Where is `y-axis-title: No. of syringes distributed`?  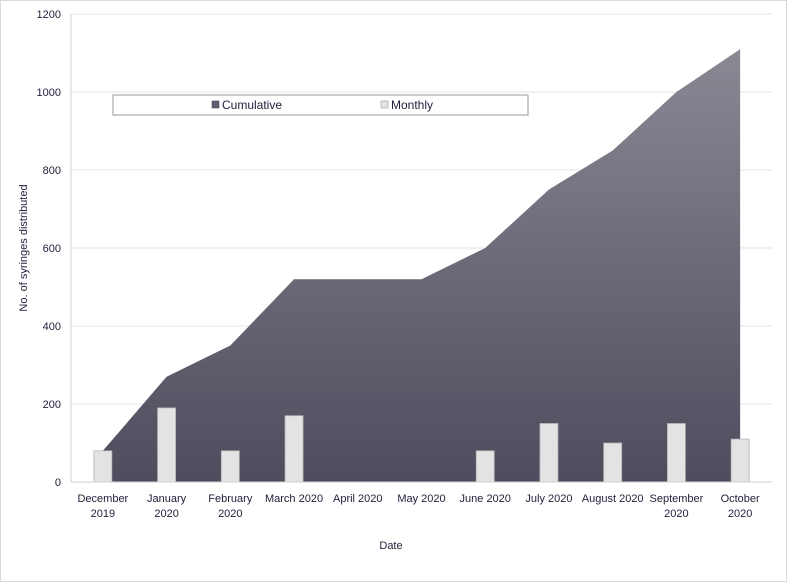
y-axis-title: No. of syringes distributed is located at coordinates (24, 247).